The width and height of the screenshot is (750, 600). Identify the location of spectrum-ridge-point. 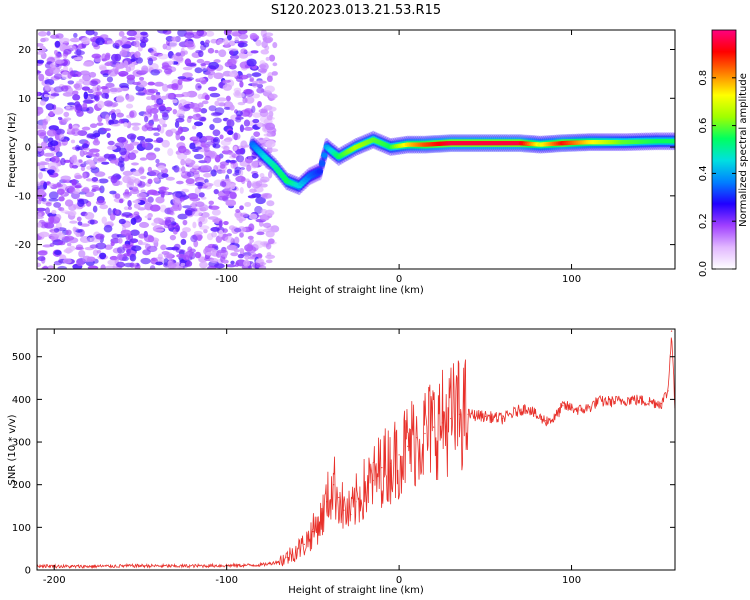
(322, 163).